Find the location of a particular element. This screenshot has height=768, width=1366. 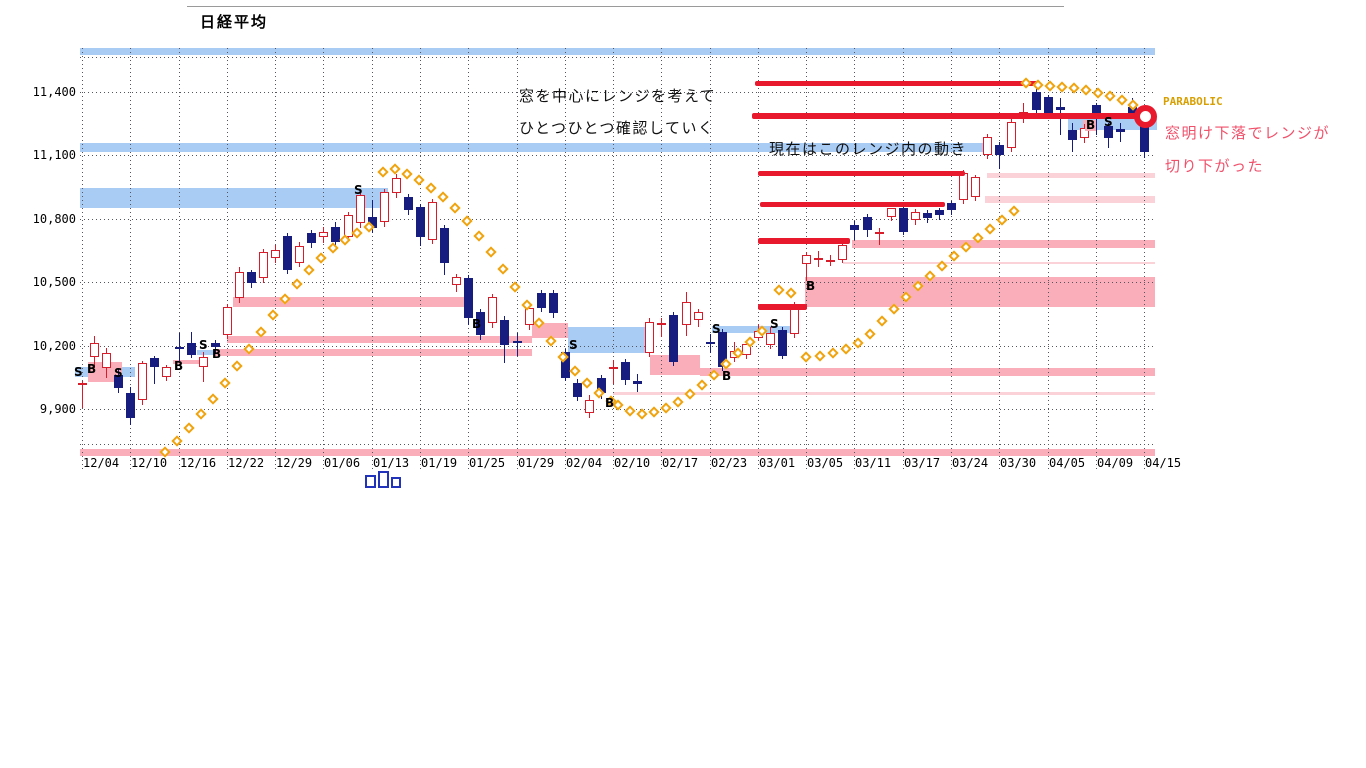

mini-bars-icon is located at coordinates (396, 482).